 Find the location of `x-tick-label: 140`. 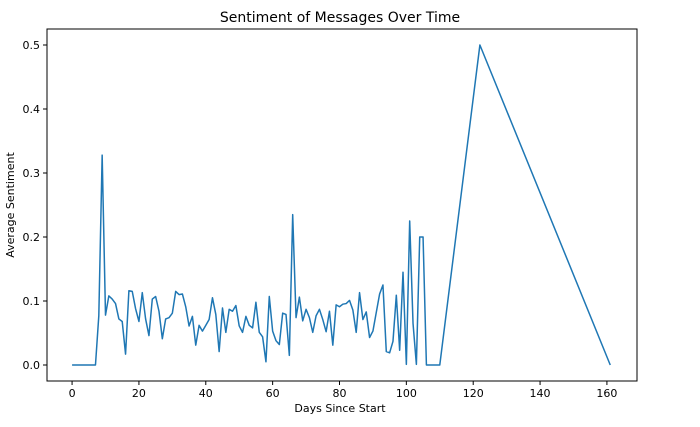

x-tick-label: 140 is located at coordinates (540, 393).